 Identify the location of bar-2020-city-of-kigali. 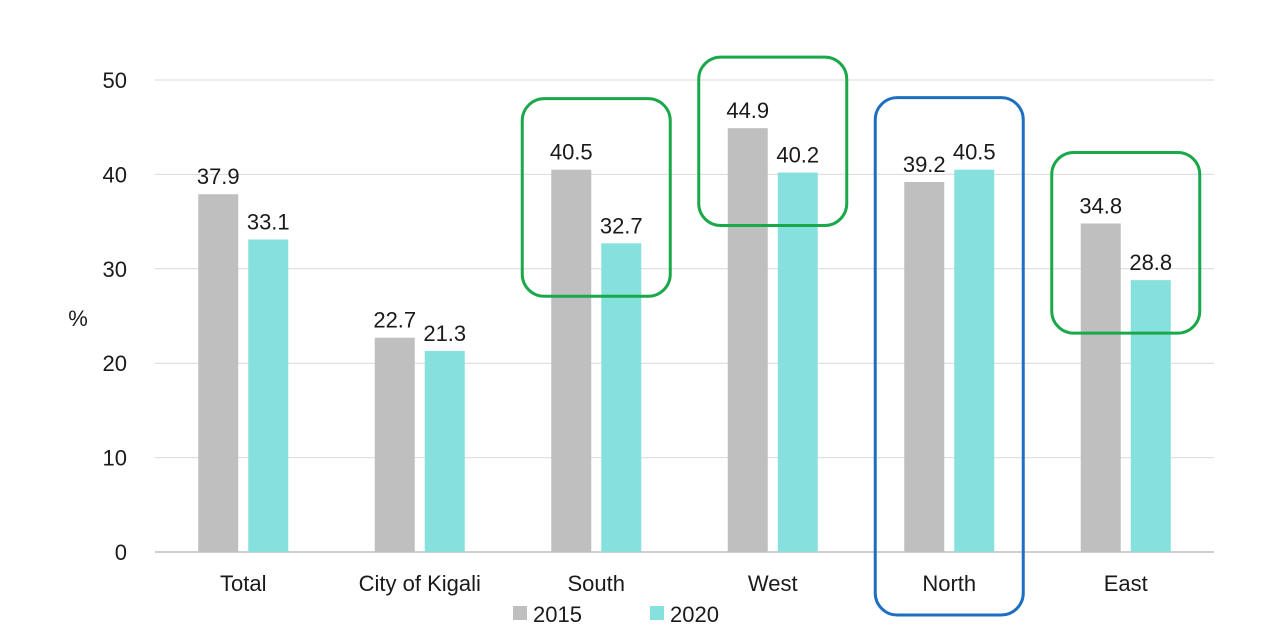
(444, 451).